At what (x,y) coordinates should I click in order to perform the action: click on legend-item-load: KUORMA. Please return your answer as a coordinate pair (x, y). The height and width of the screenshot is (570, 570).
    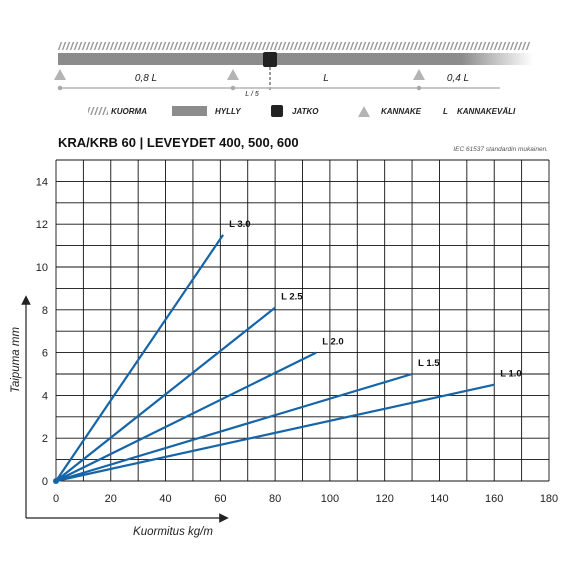
    Looking at the image, I should click on (117, 111).